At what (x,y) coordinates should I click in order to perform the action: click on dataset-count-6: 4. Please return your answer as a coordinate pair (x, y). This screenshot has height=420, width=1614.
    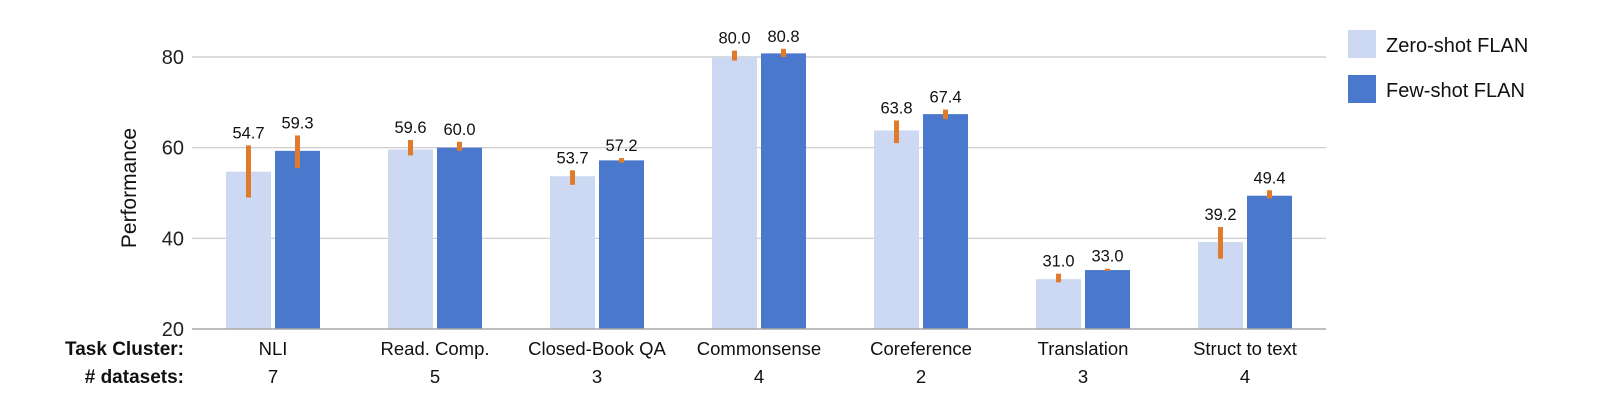
    Looking at the image, I should click on (1245, 376).